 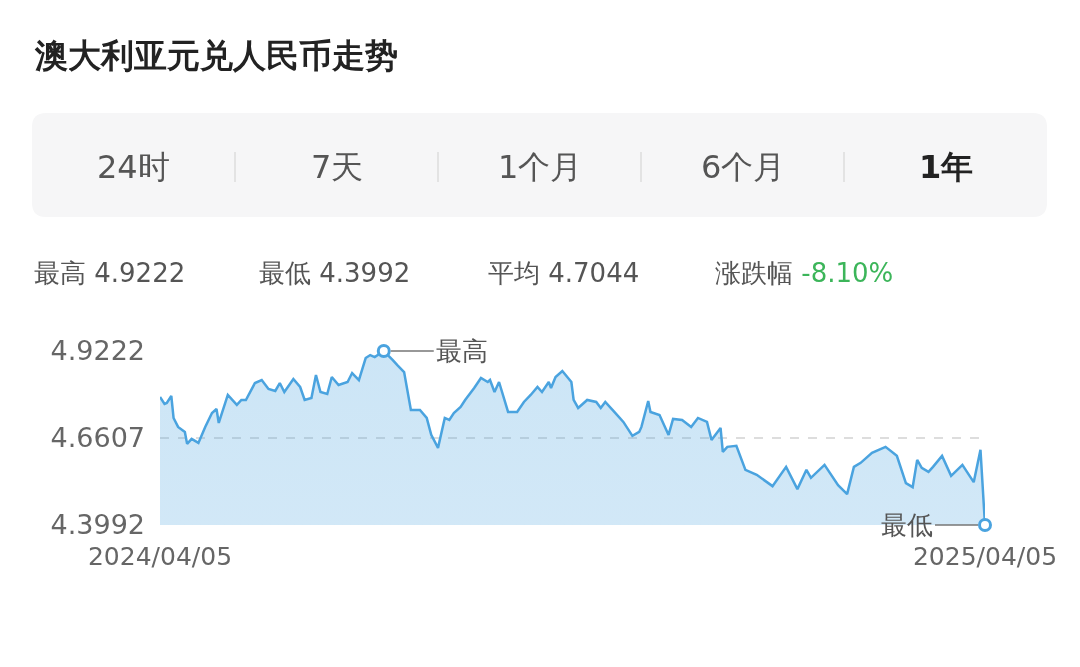 What do you see at coordinates (985, 556) in the screenshot?
I see `x-tick-label: 2025/04/05` at bounding box center [985, 556].